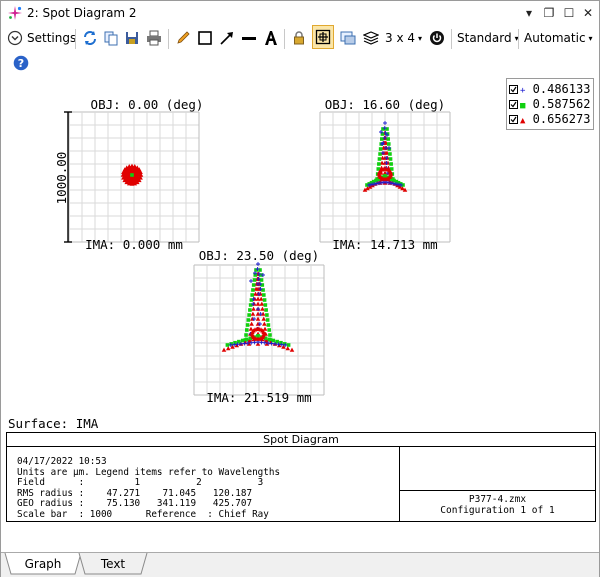 The height and width of the screenshot is (577, 600). Describe the element at coordinates (134, 244) in the screenshot. I see `ima-label-field-1: IMA: 0.000 mm` at that location.